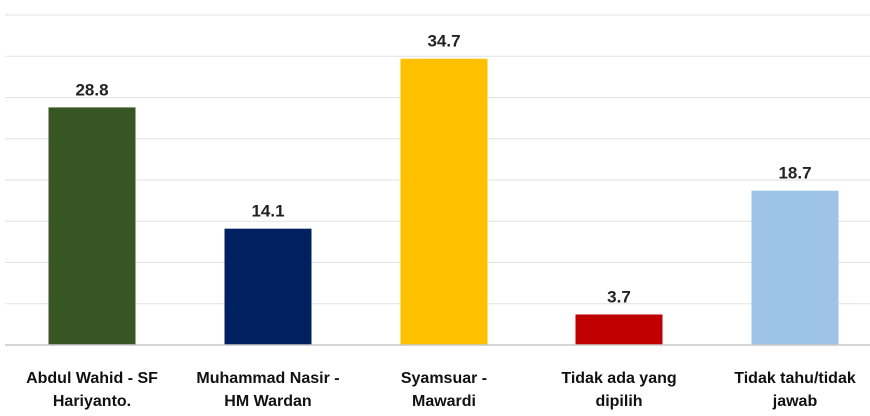  I want to click on data-label: 3.7, so click(619, 296).